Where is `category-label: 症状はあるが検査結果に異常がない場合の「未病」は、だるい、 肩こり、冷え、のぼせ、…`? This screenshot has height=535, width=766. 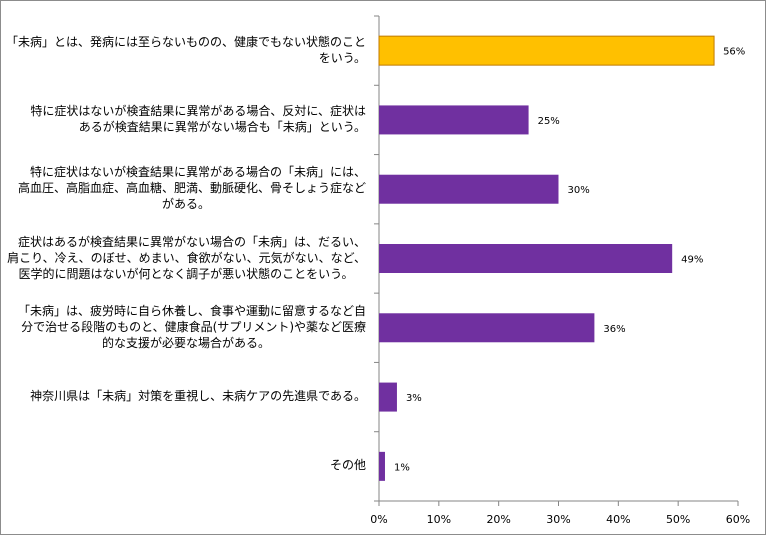 category-label: 症状はあるが検査結果に異常がない場合の「未病」は、だるい、 肩こり、冷え、のぼせ、… is located at coordinates (186, 258).